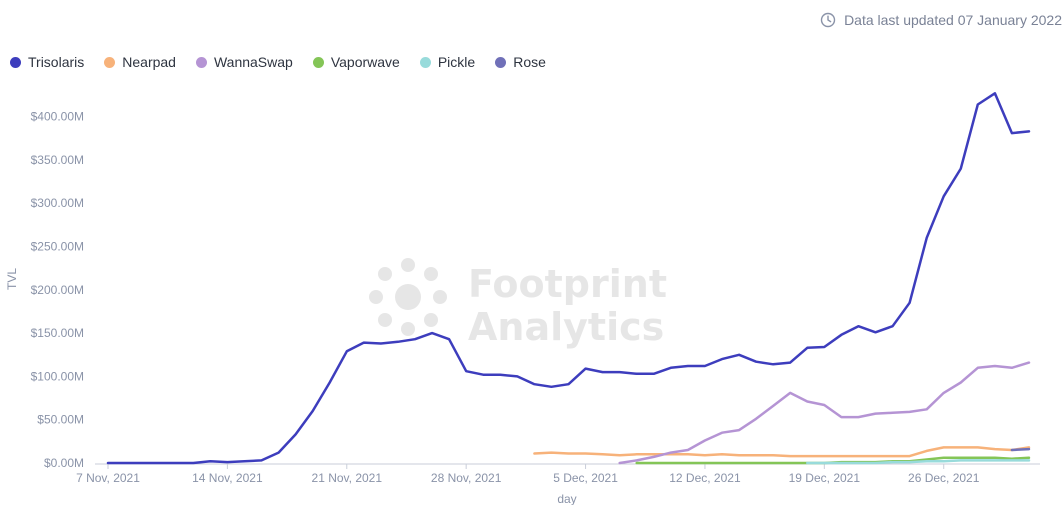 This screenshot has width=1064, height=505. I want to click on watermark-line1: Footprint, so click(567, 284).